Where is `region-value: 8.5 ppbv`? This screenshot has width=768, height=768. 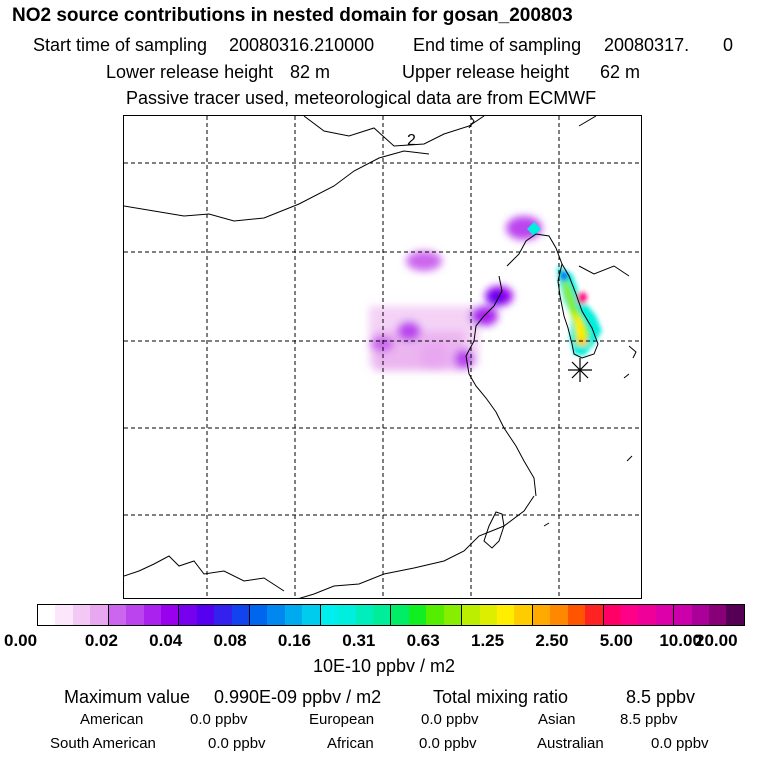 region-value: 8.5 ppbv is located at coordinates (649, 719).